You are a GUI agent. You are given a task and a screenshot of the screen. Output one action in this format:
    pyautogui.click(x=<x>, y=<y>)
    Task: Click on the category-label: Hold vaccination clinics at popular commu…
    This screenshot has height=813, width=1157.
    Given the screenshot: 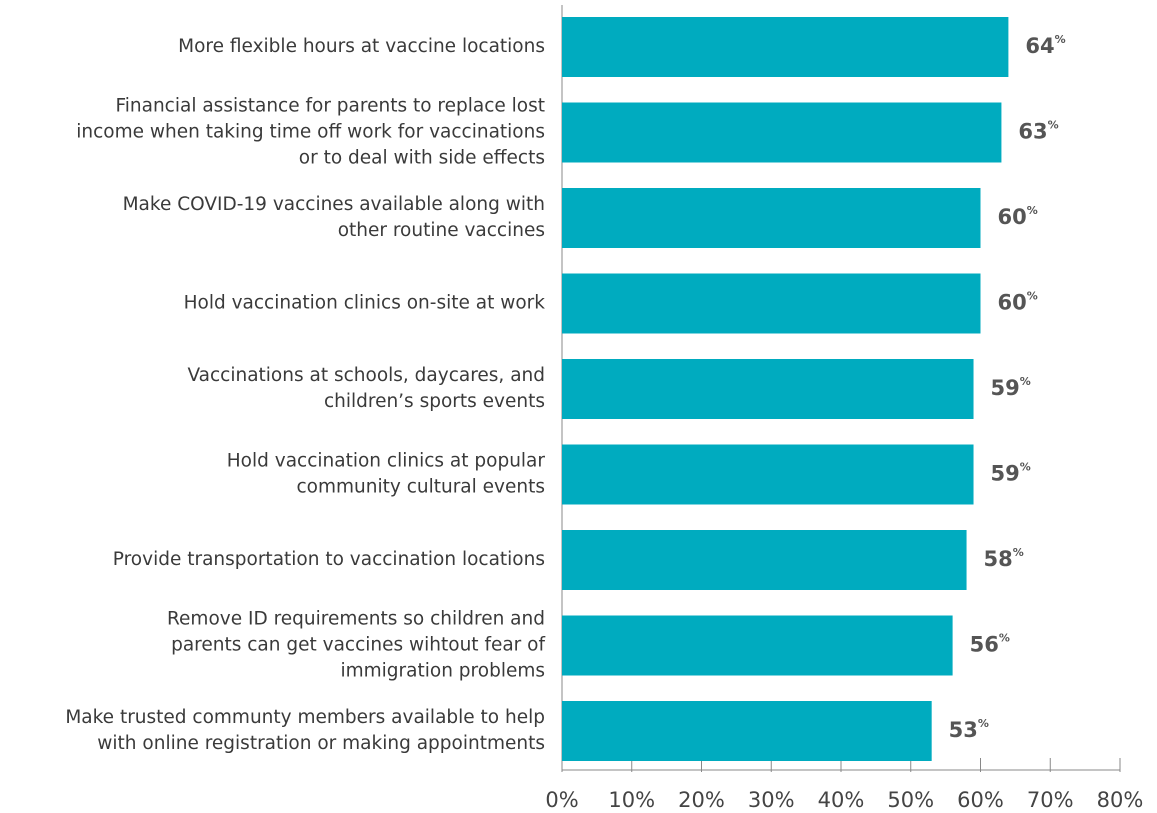 What is the action you would take?
    pyautogui.click(x=386, y=474)
    